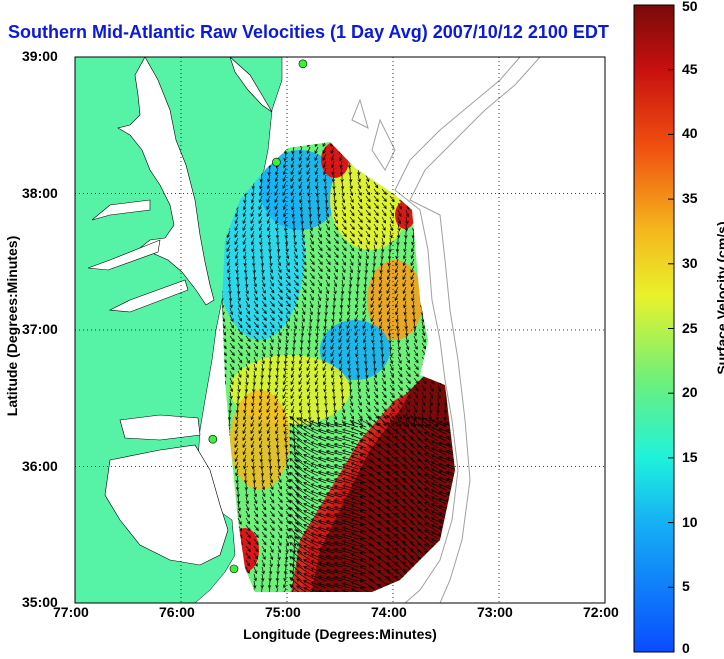  I want to click on x-tick-label: 74:00, so click(389, 612).